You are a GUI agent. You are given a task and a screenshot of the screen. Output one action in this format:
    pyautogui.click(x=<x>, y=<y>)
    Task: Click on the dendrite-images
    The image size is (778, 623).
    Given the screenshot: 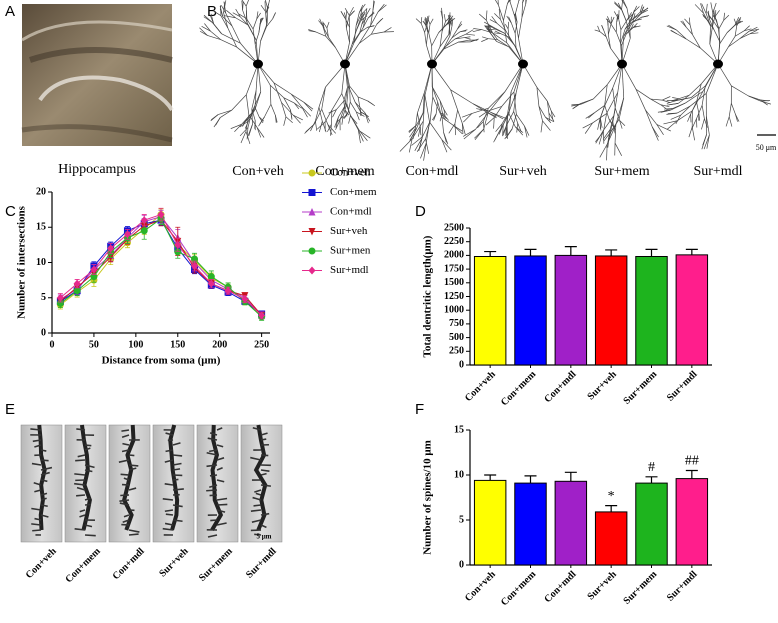 What is the action you would take?
    pyautogui.click(x=151, y=483)
    